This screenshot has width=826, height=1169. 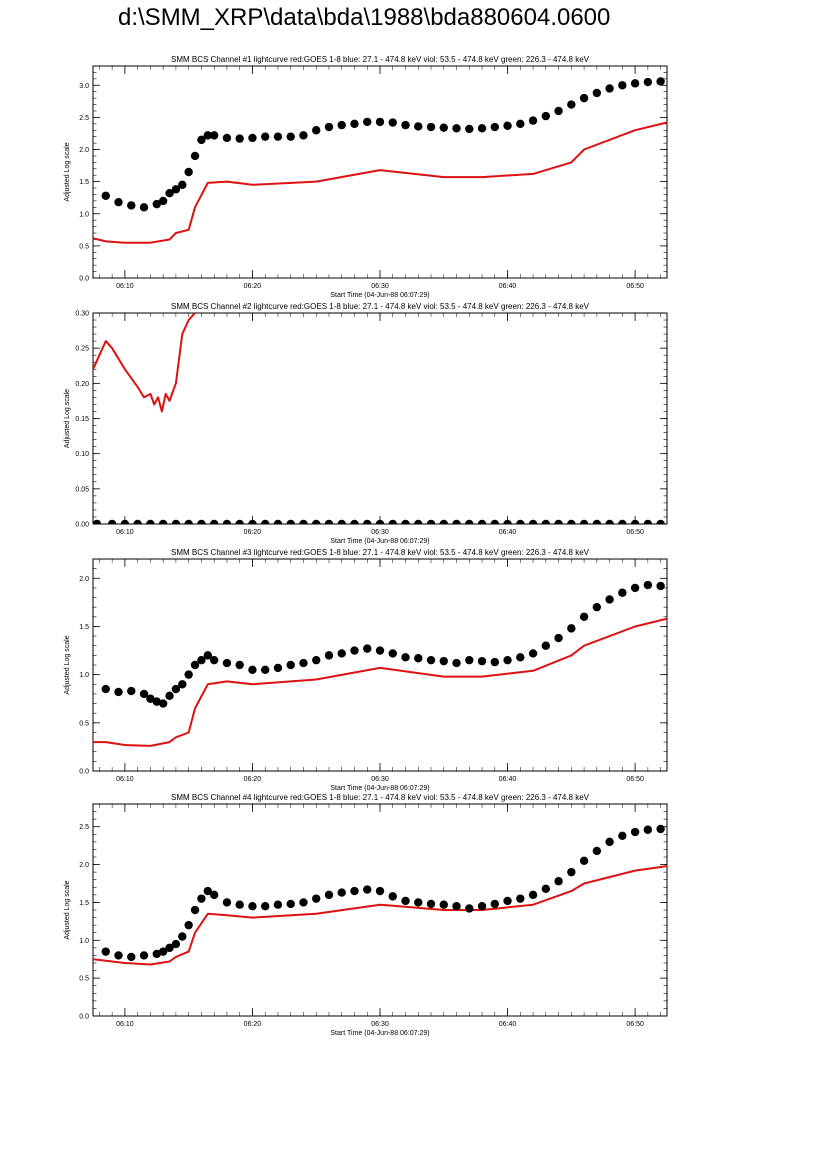 What do you see at coordinates (84, 86) in the screenshot?
I see `y-tick-label: 3.0` at bounding box center [84, 86].